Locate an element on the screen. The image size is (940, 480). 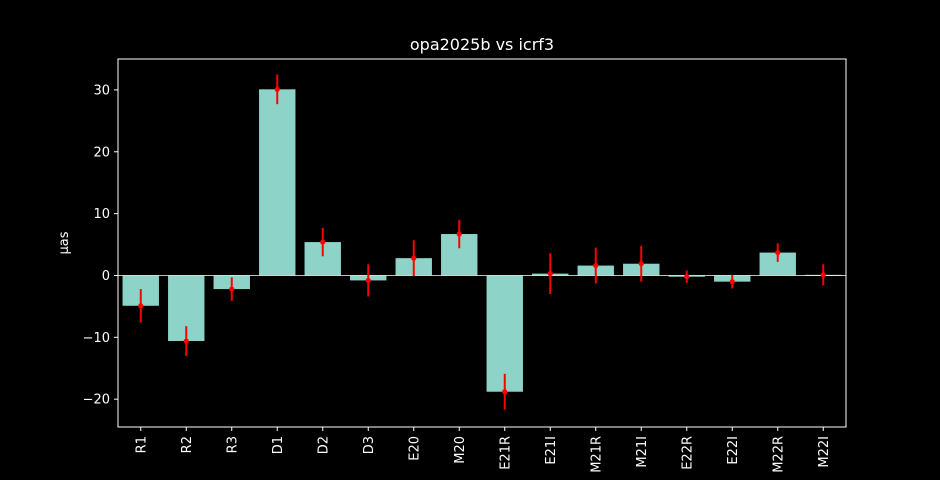
x-tick-label: M22R is located at coordinates (778, 454).